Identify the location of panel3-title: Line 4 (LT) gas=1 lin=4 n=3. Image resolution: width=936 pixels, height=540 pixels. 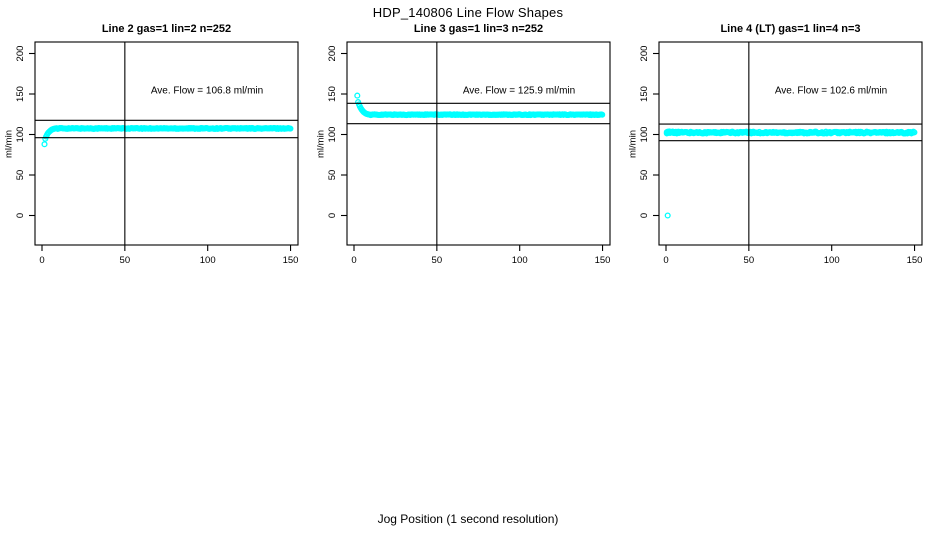
(790, 29).